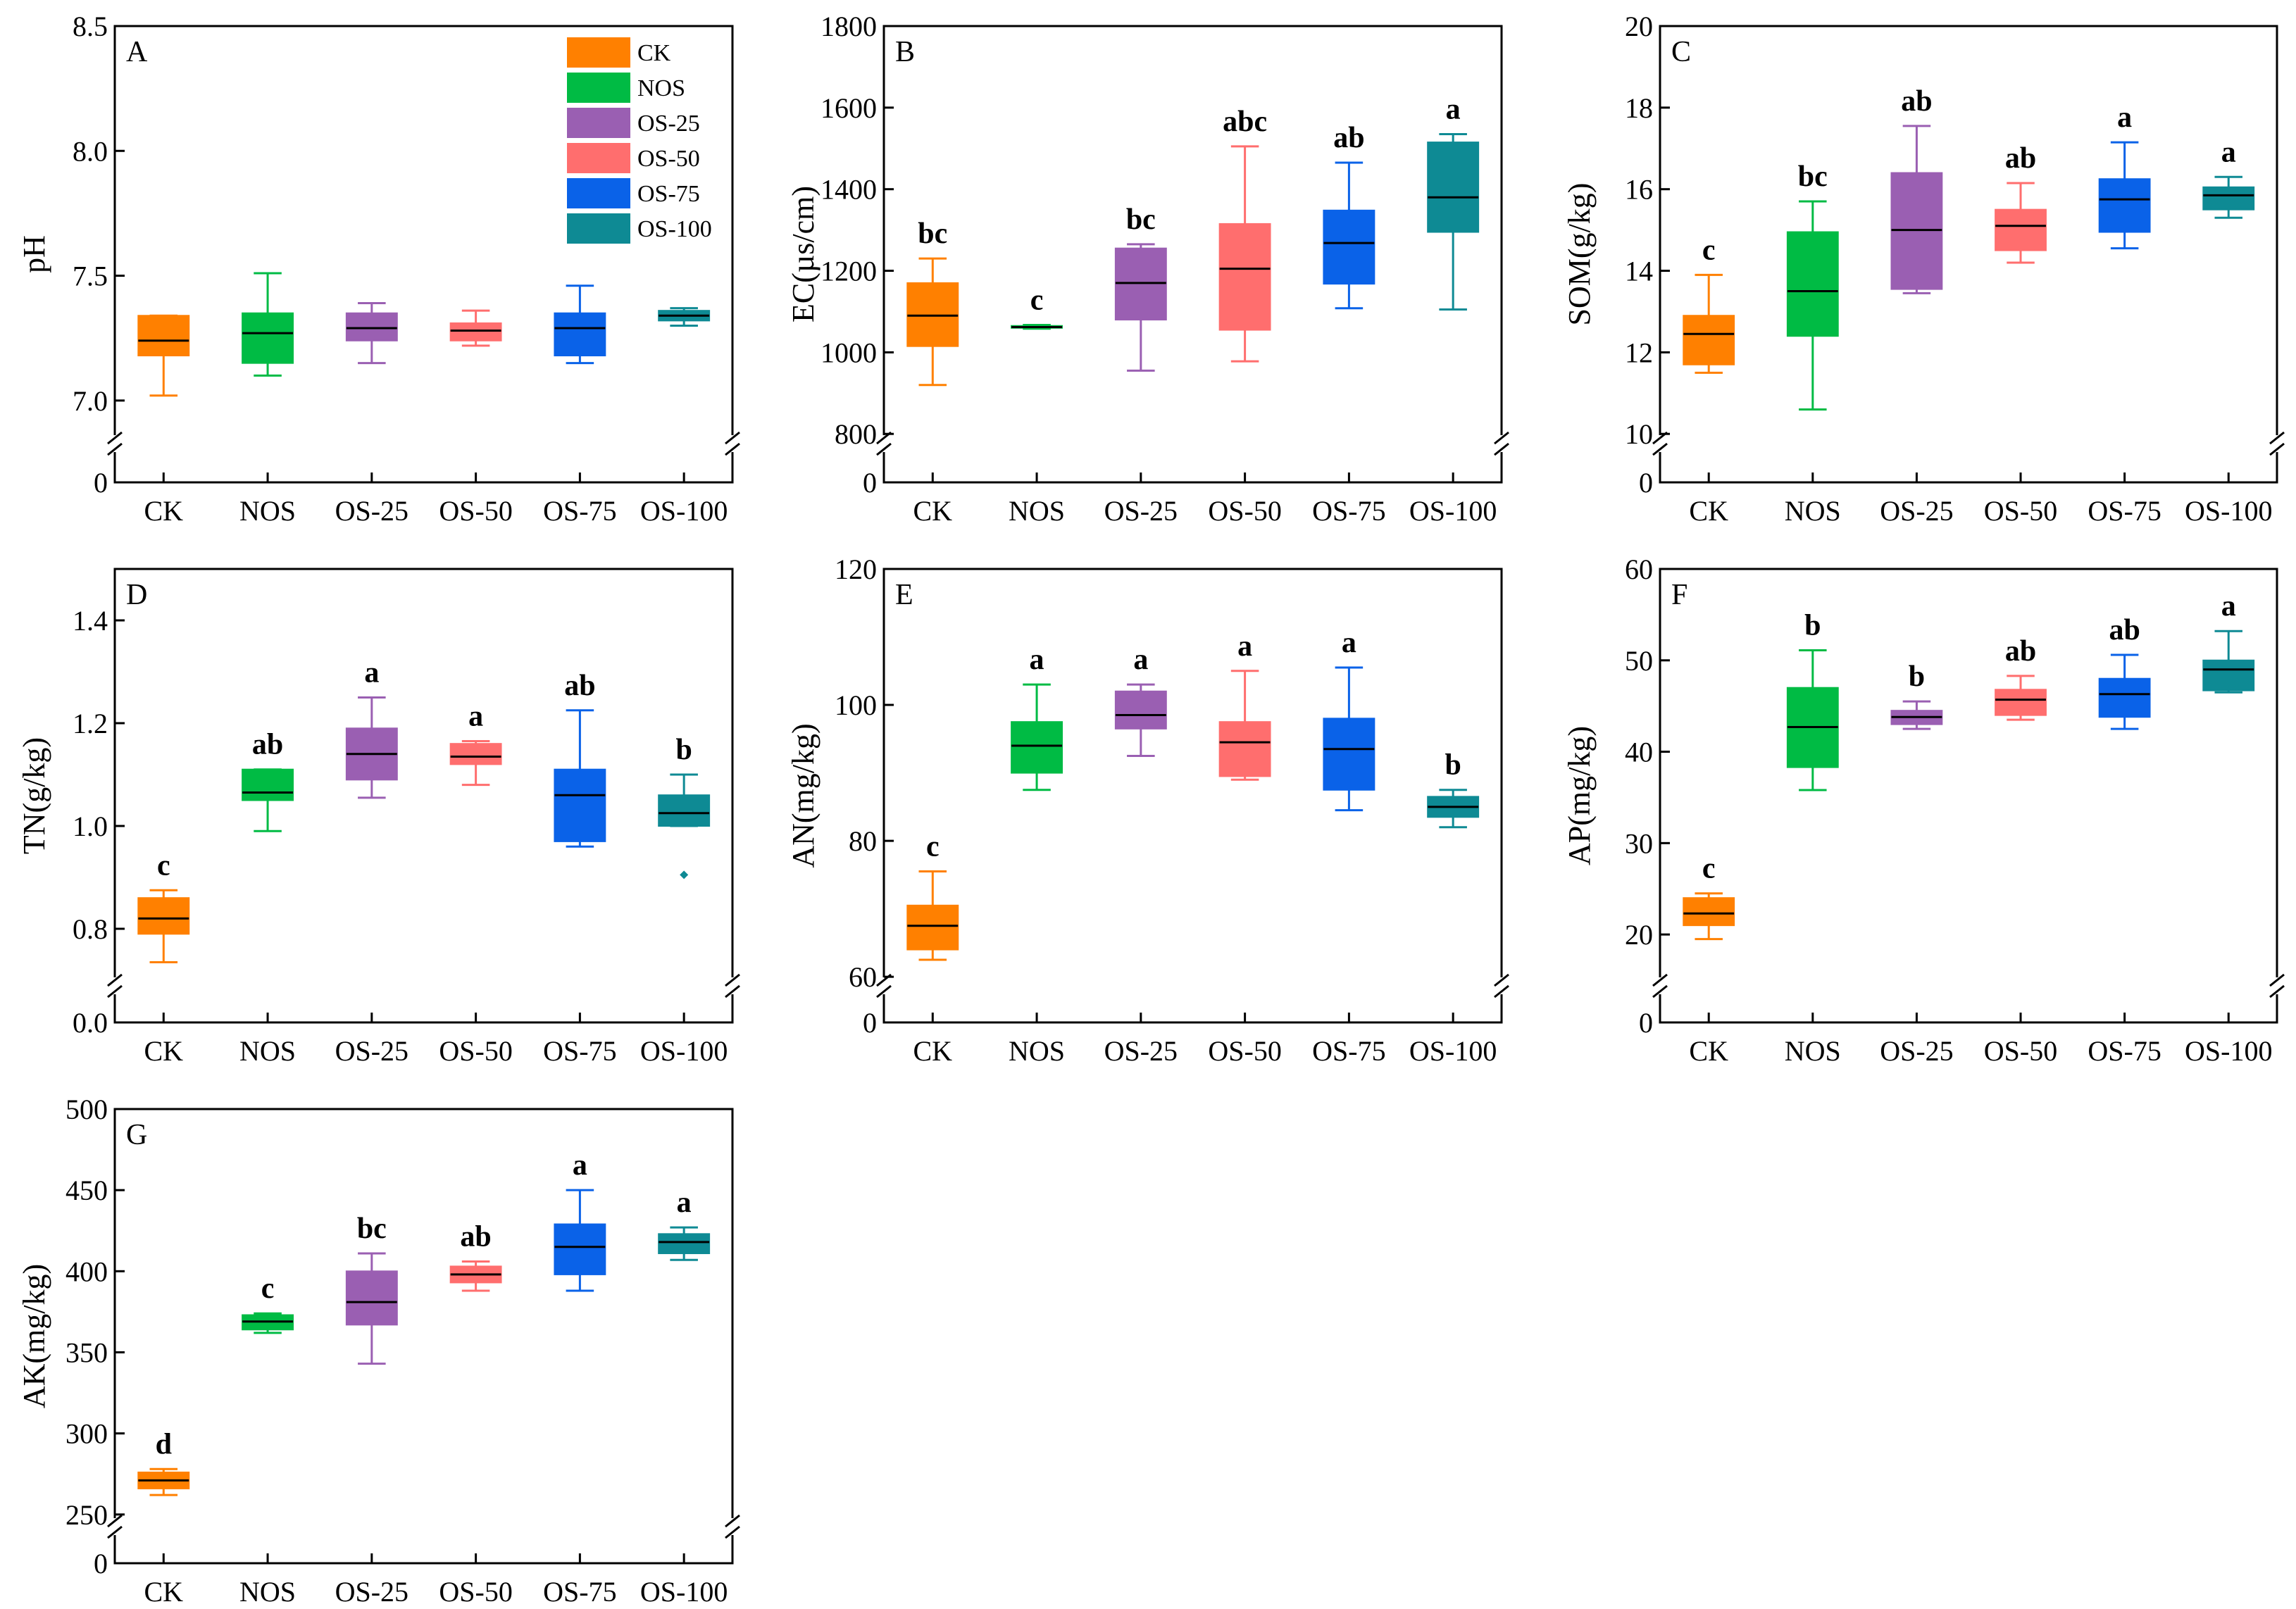 The height and width of the screenshot is (1609, 2296). I want to click on y-tick-label: 500, so click(86, 1109).